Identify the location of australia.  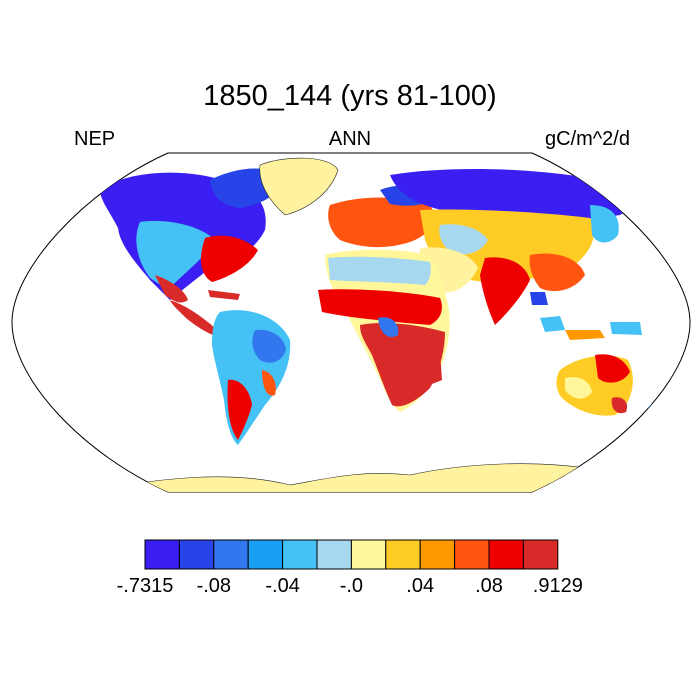
(594, 385).